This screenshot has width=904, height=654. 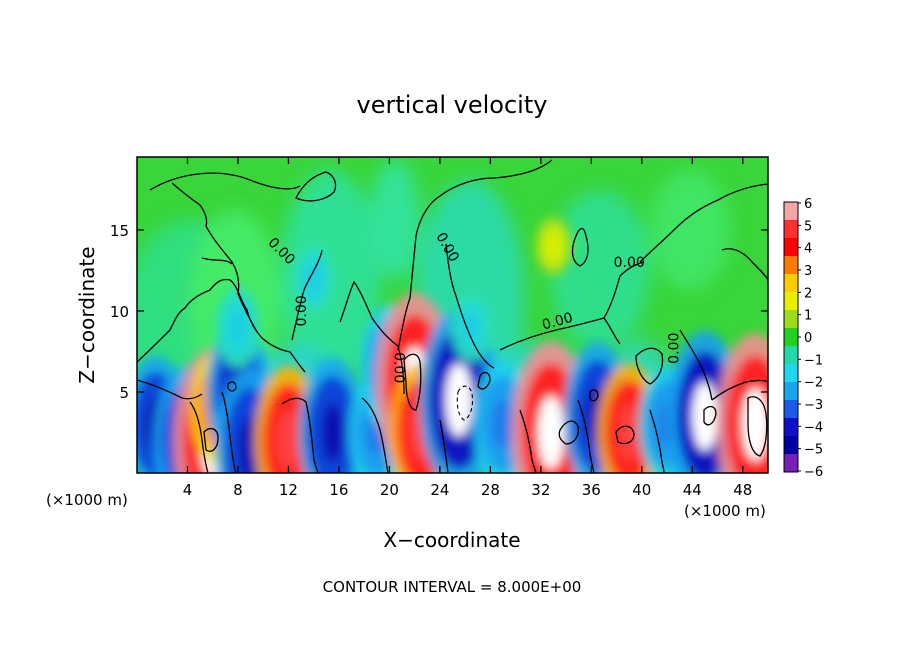 I want to click on x-tick-label: 8, so click(x=238, y=490).